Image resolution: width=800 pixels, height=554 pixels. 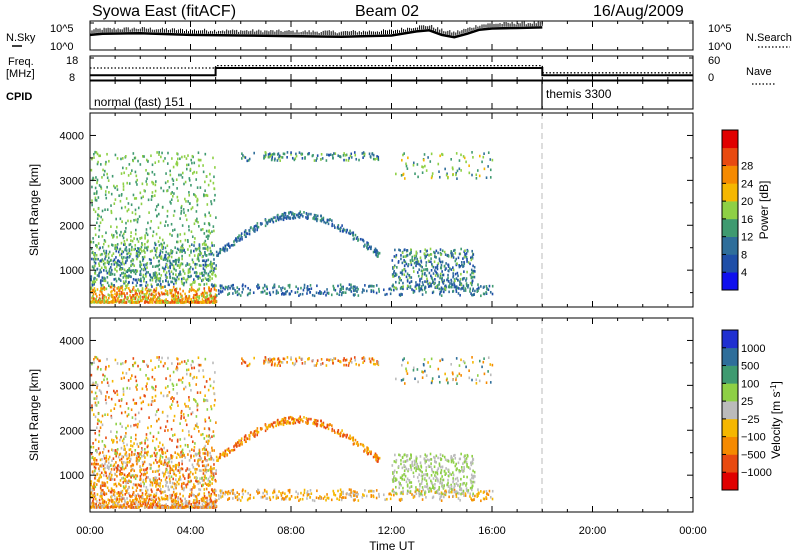 I want to click on beam-title: Beam 02, so click(x=387, y=11).